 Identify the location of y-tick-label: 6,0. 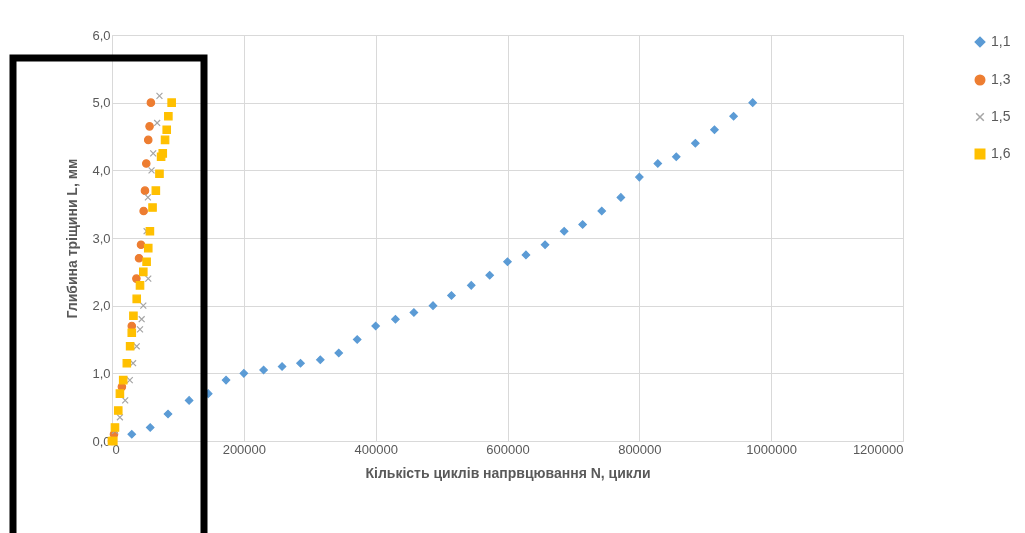
(101, 35).